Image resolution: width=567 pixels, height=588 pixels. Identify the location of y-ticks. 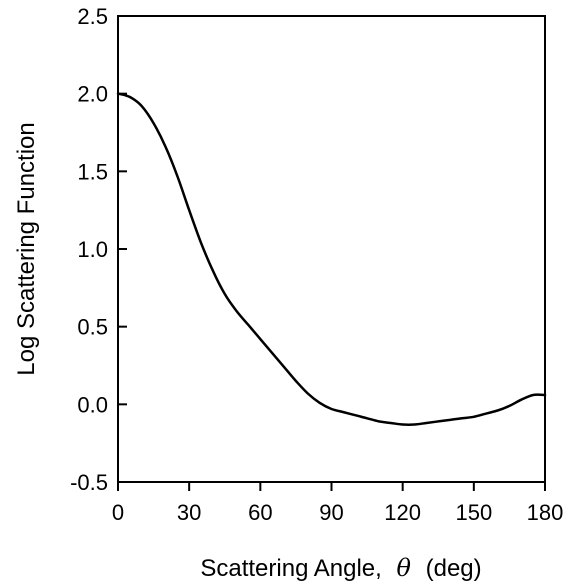
(122, 249).